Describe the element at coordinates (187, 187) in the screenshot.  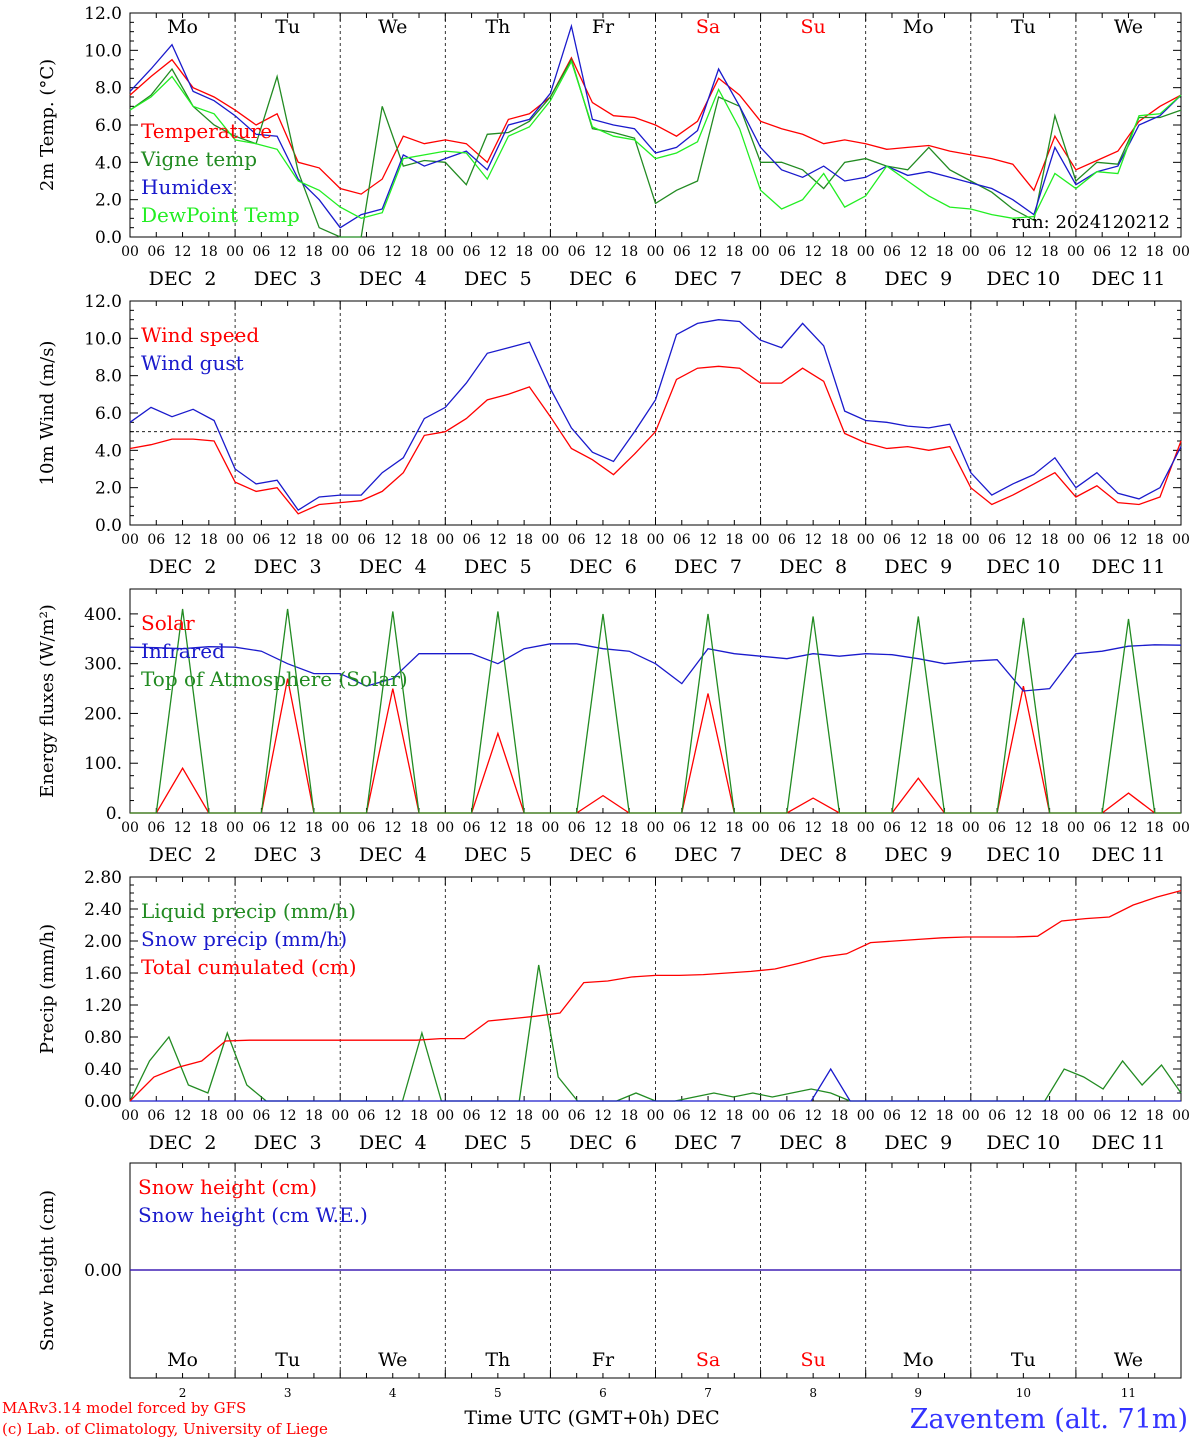
I see `legend-entry: Humidex` at that location.